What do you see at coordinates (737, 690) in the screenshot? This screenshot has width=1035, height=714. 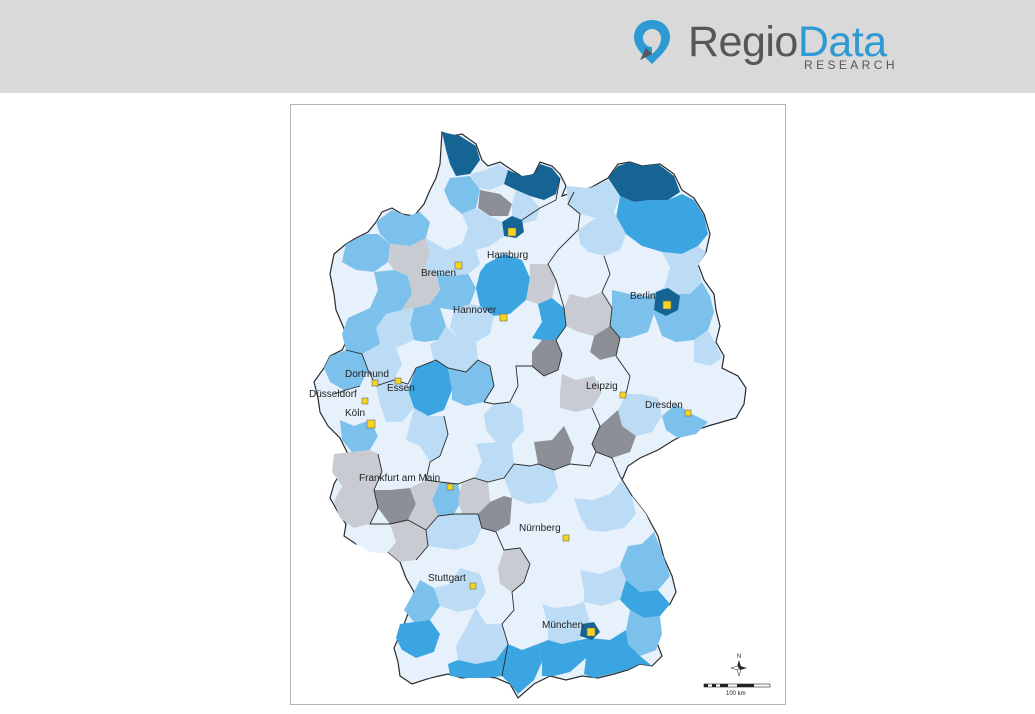 I see `scale-bar: 100 km` at bounding box center [737, 690].